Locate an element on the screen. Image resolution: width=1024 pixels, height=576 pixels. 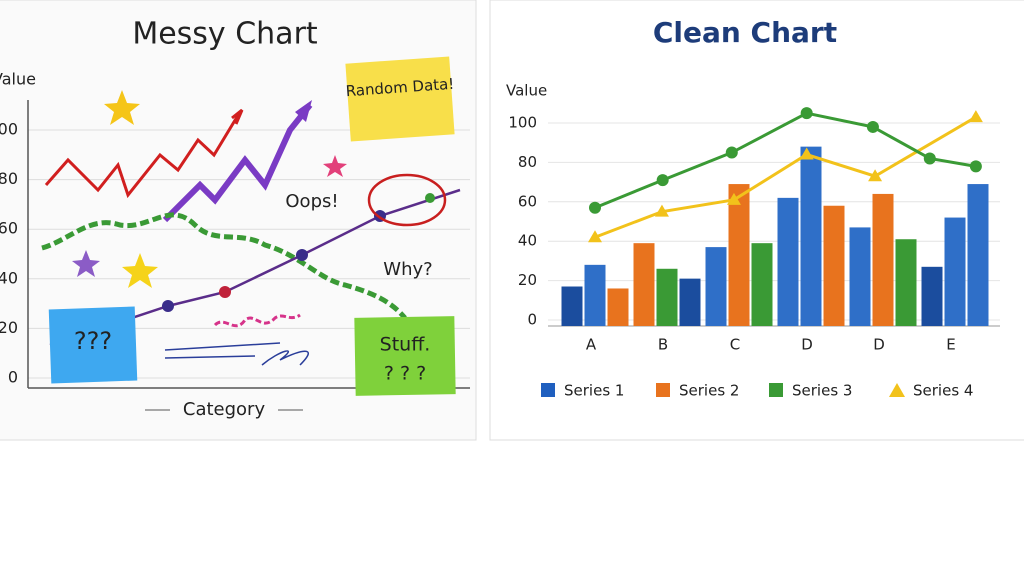
chart-title: Messy Chart is located at coordinates (225, 34).